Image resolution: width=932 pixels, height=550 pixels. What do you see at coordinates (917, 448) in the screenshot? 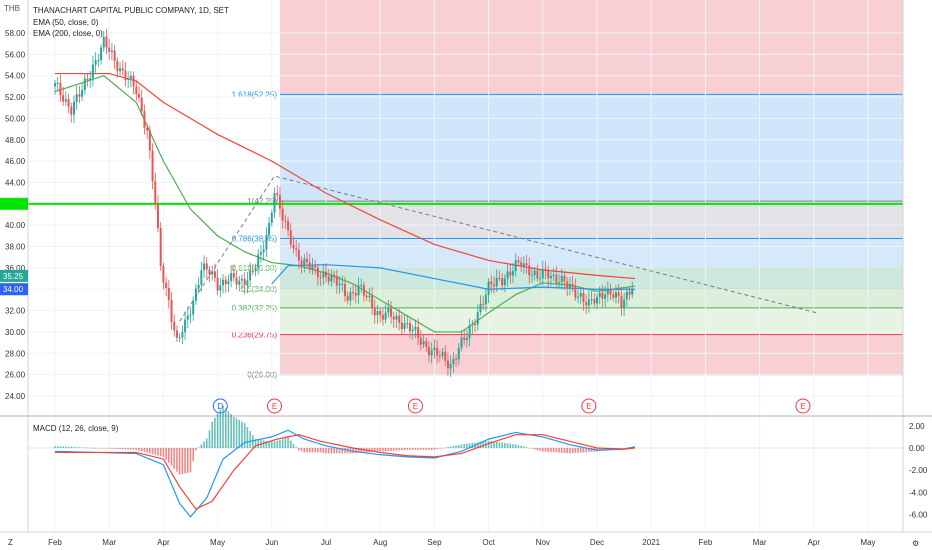
I see `macd-y-tick-label: 0.00` at bounding box center [917, 448].